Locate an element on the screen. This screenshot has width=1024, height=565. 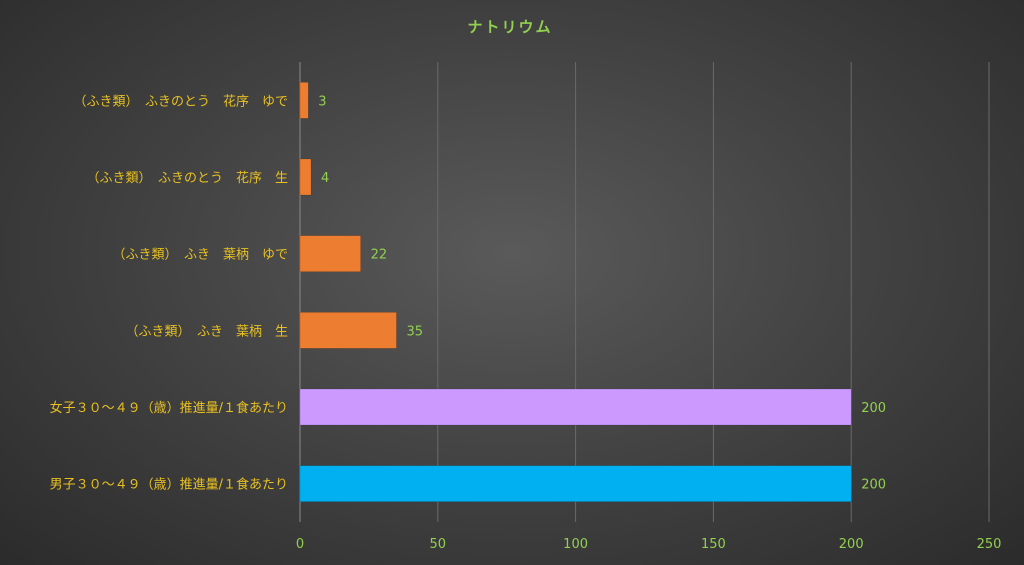
data-label: 22 is located at coordinates (379, 255).